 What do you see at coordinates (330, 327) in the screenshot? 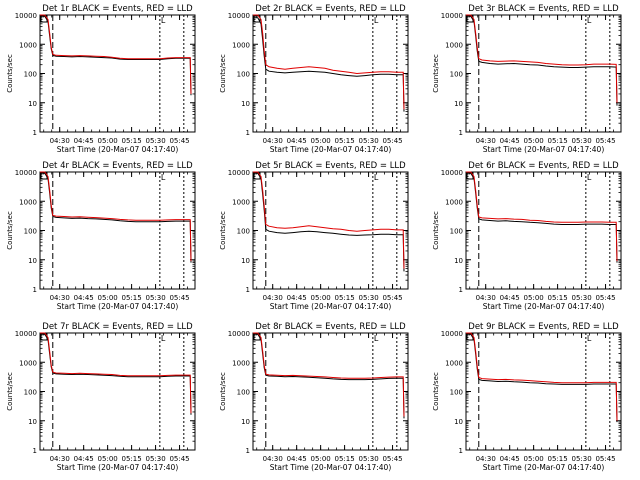
I see `panel-title: Det 8r BLACK = Events, RED = LLD` at bounding box center [330, 327].